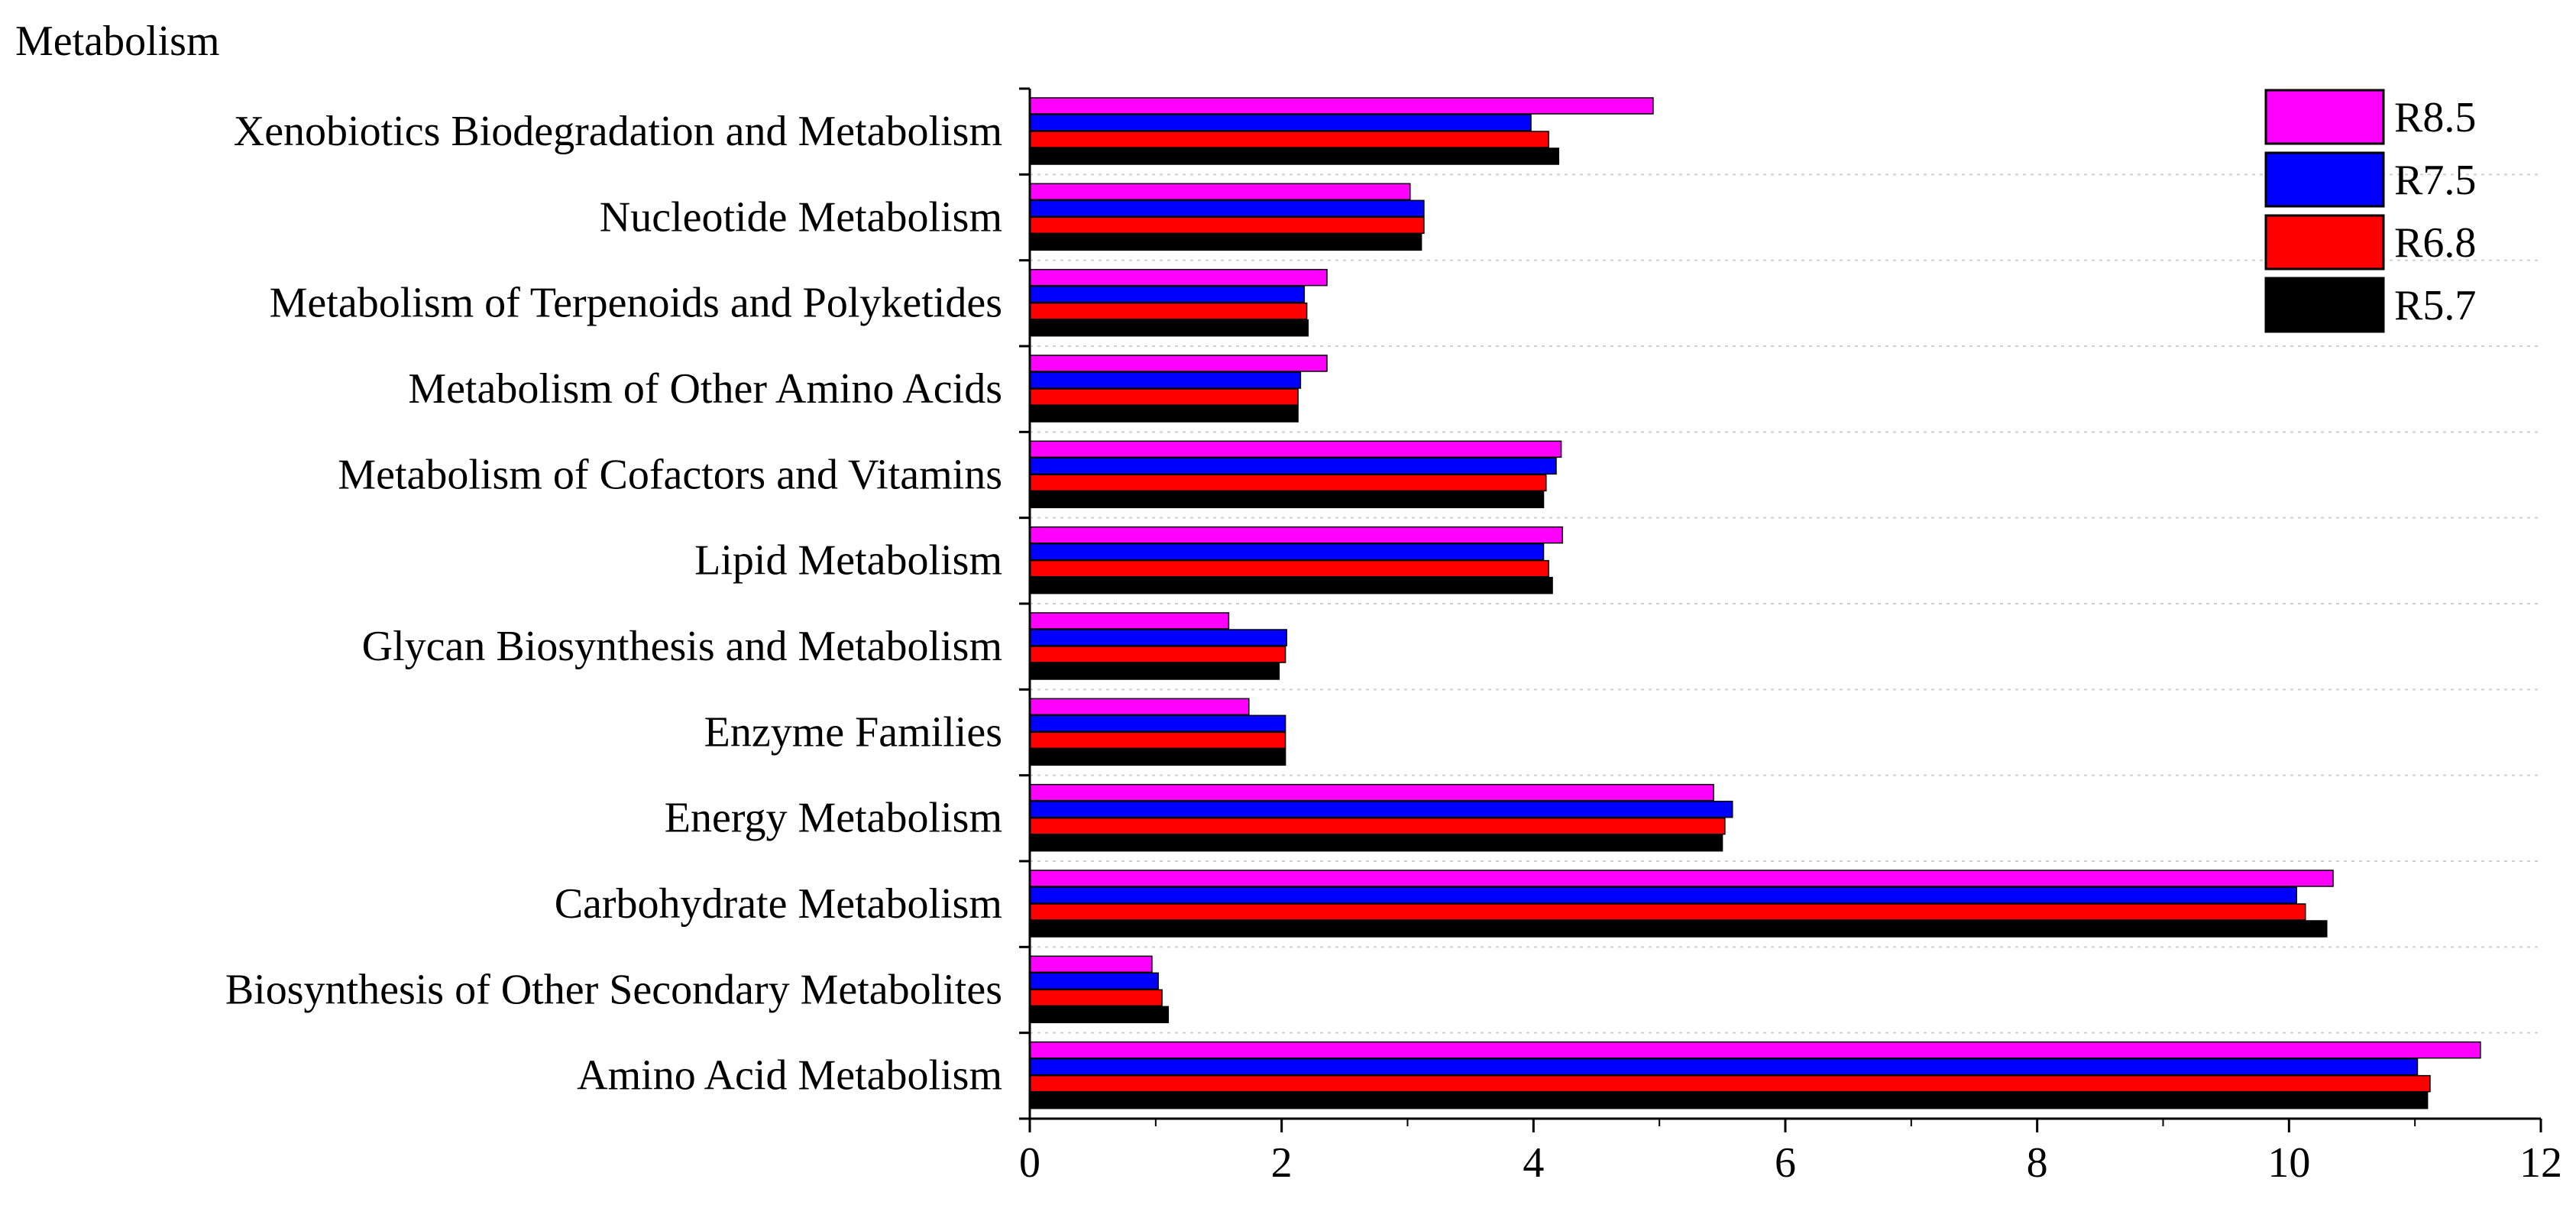  What do you see at coordinates (1029, 1163) in the screenshot?
I see `x-tick-label: 0` at bounding box center [1029, 1163].